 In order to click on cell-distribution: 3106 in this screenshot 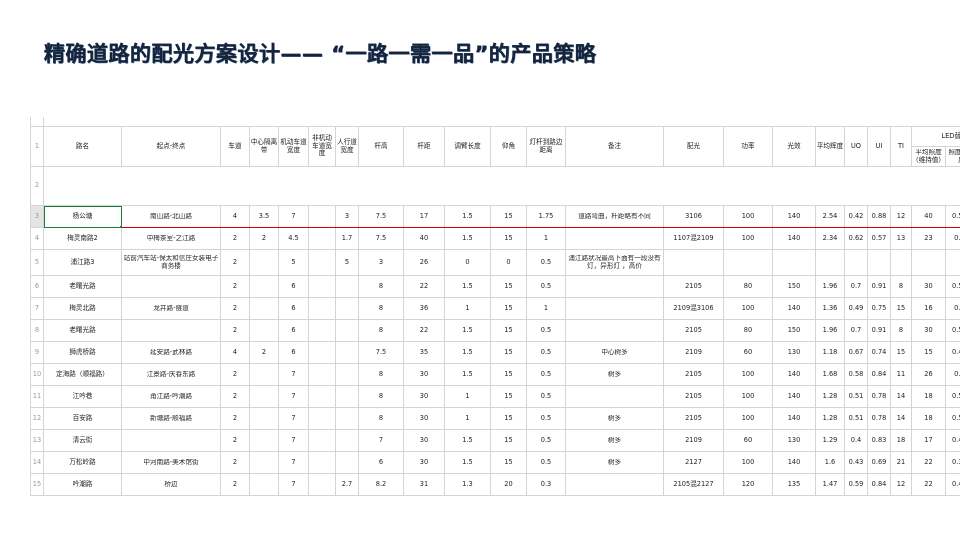, I will do `click(693, 216)`.